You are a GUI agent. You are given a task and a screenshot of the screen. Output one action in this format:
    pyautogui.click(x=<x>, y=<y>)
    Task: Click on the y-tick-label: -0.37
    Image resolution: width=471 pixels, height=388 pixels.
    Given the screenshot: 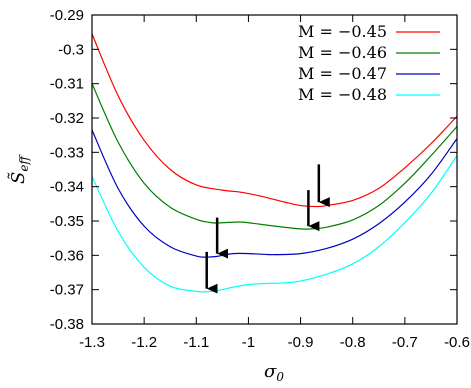 What is the action you would take?
    pyautogui.click(x=67, y=290)
    